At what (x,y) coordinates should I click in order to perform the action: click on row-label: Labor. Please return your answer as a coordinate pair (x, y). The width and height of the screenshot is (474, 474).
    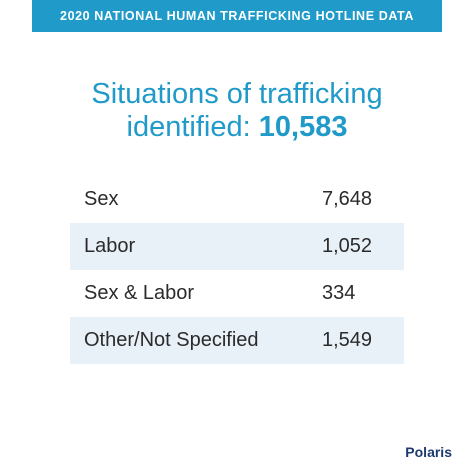
    Looking at the image, I should click on (110, 246).